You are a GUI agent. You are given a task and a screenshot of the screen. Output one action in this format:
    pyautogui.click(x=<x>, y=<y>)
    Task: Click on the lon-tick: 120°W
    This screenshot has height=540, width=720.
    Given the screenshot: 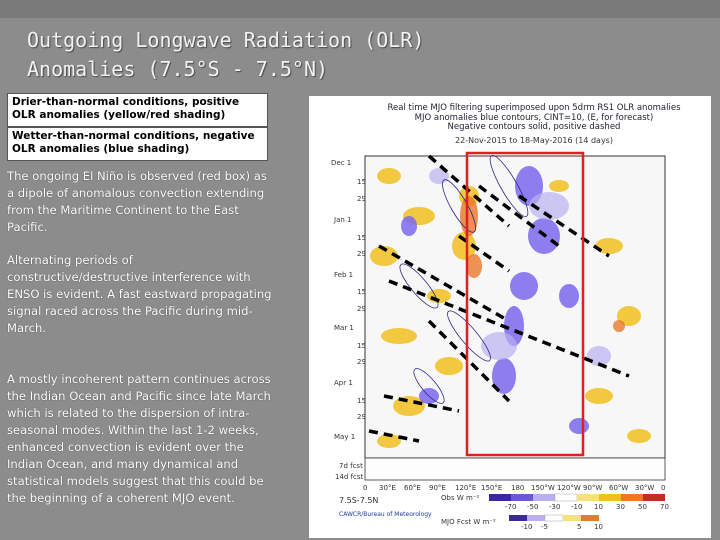 What is the action you would take?
    pyautogui.click(x=569, y=488)
    